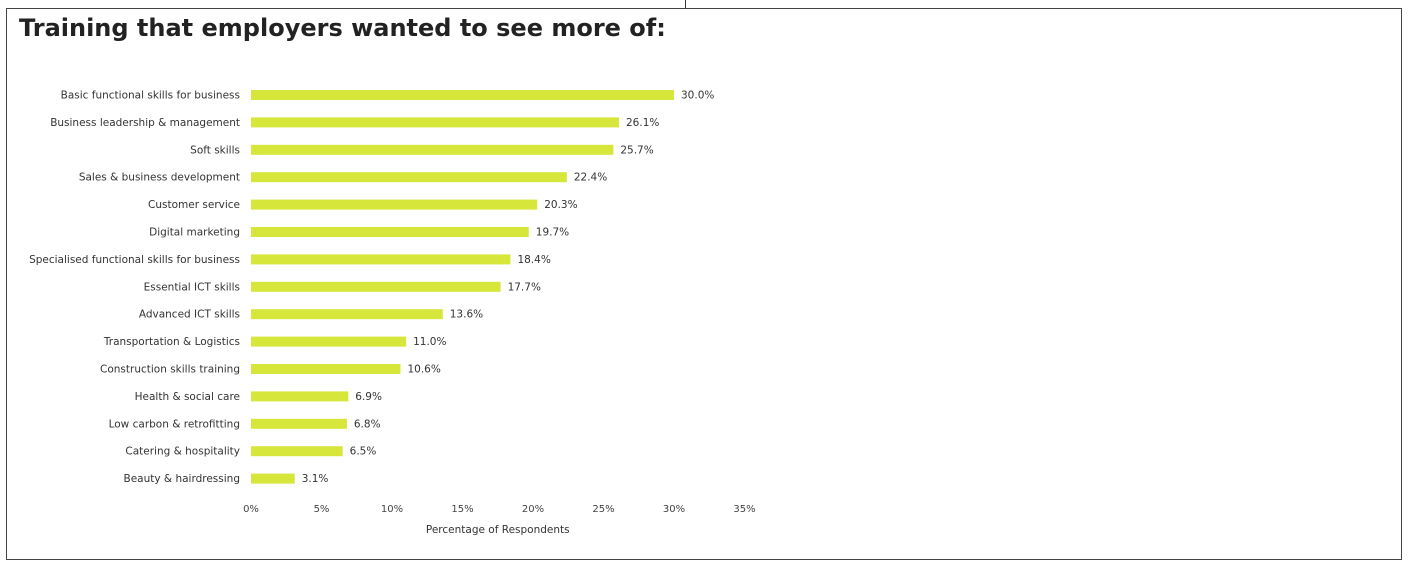 The height and width of the screenshot is (566, 1413). Describe the element at coordinates (423, 370) in the screenshot. I see `data-label: 10.6%` at that location.